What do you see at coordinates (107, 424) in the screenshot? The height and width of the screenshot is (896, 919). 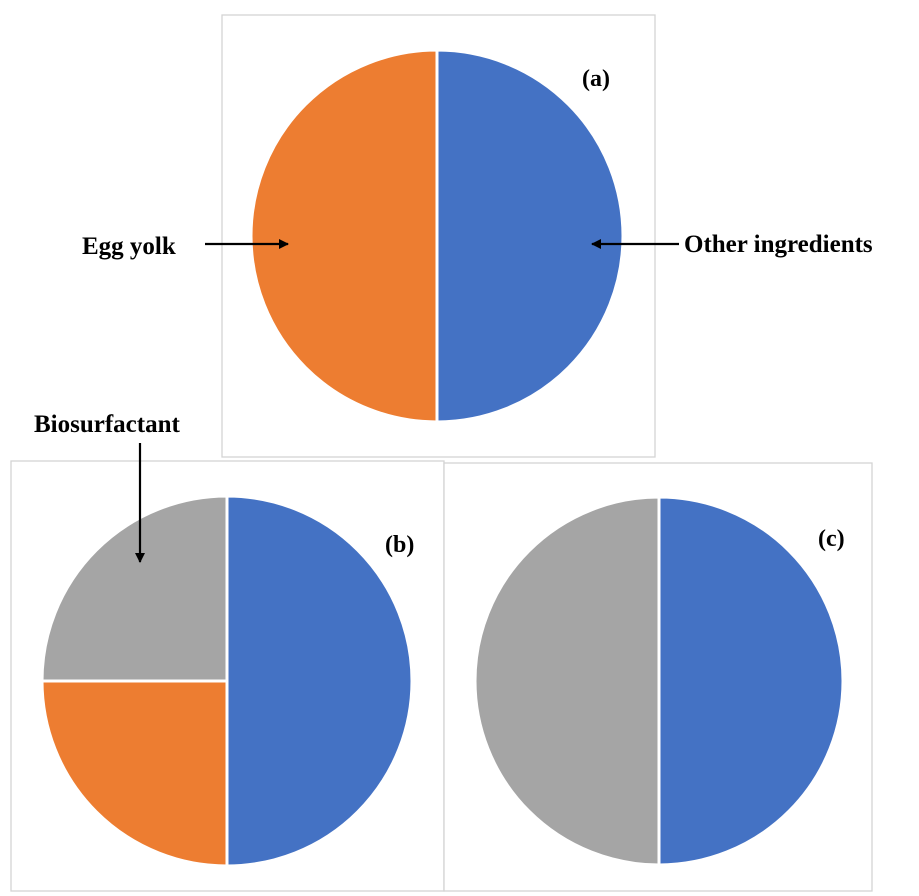 I see `biosurfactant-label: Biosurfactant` at bounding box center [107, 424].